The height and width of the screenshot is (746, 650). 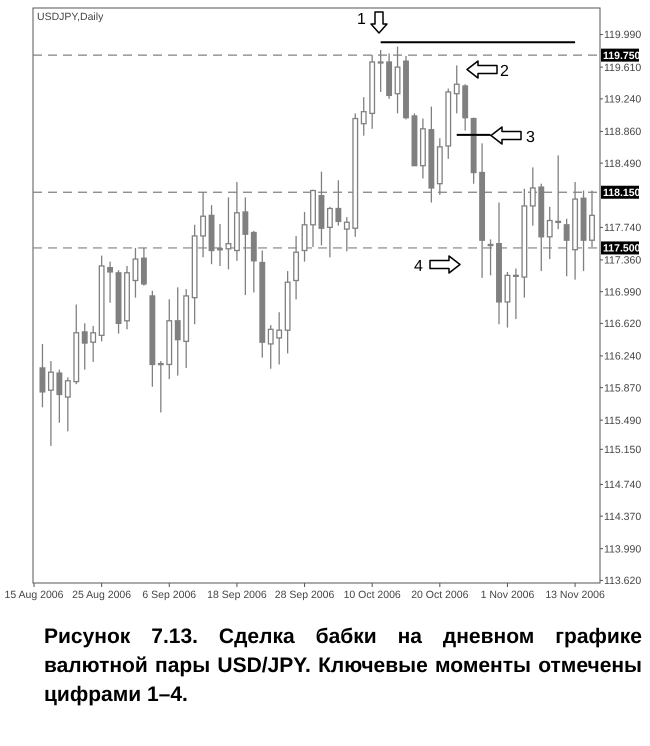 What do you see at coordinates (304, 595) in the screenshot?
I see `x-tick-label: 28 Sep 2006` at bounding box center [304, 595].